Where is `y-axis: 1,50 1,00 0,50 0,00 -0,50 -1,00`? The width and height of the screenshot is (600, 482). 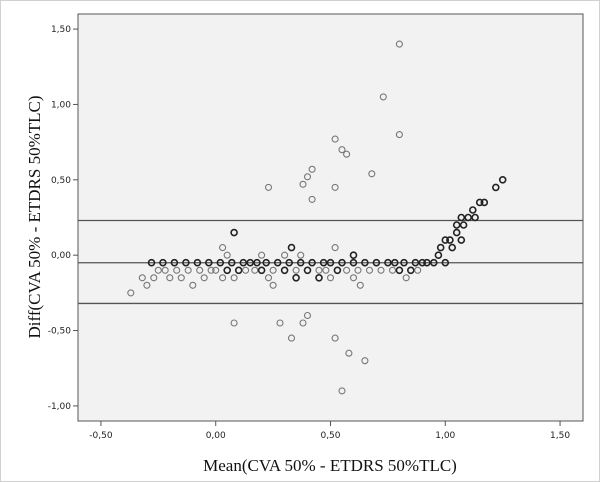 y-axis: 1,50 1,00 0,50 0,00 -0,50 -1,00 is located at coordinates (63, 218).